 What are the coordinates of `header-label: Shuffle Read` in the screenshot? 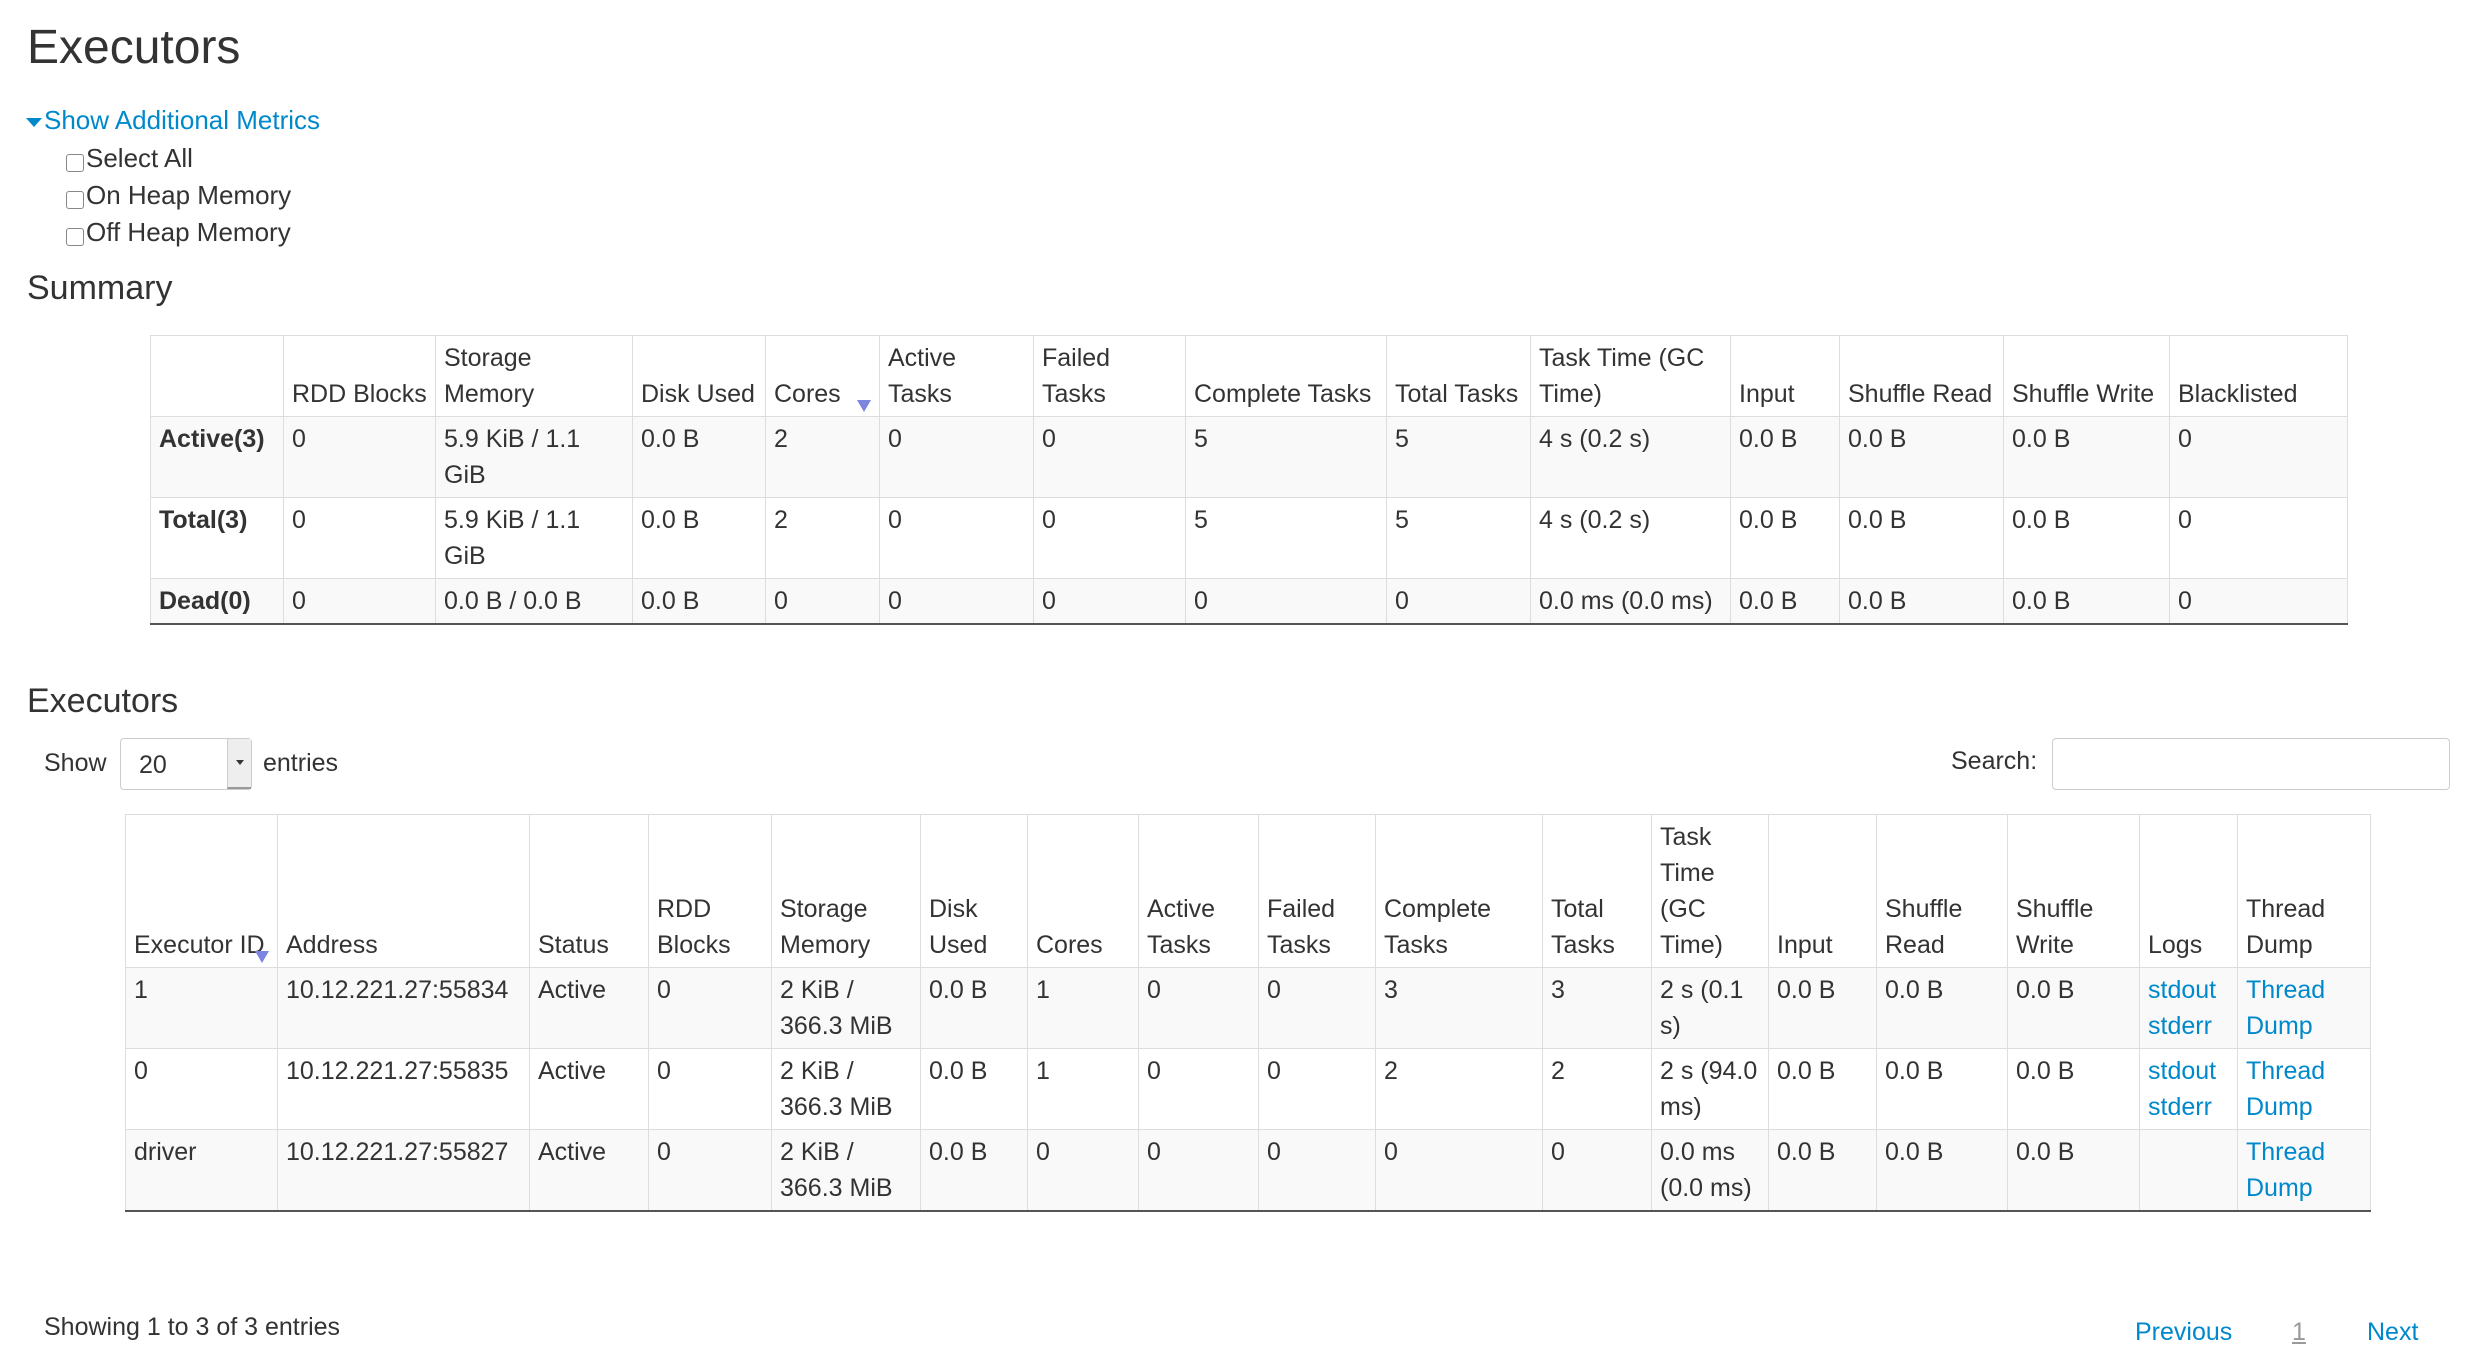 It's located at (1920, 394).